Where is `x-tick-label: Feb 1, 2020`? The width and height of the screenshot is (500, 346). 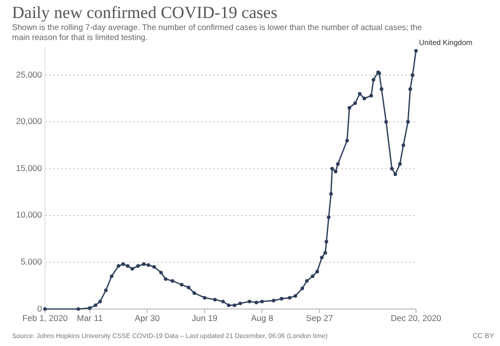 x-tick-label: Feb 1, 2020 is located at coordinates (45, 318).